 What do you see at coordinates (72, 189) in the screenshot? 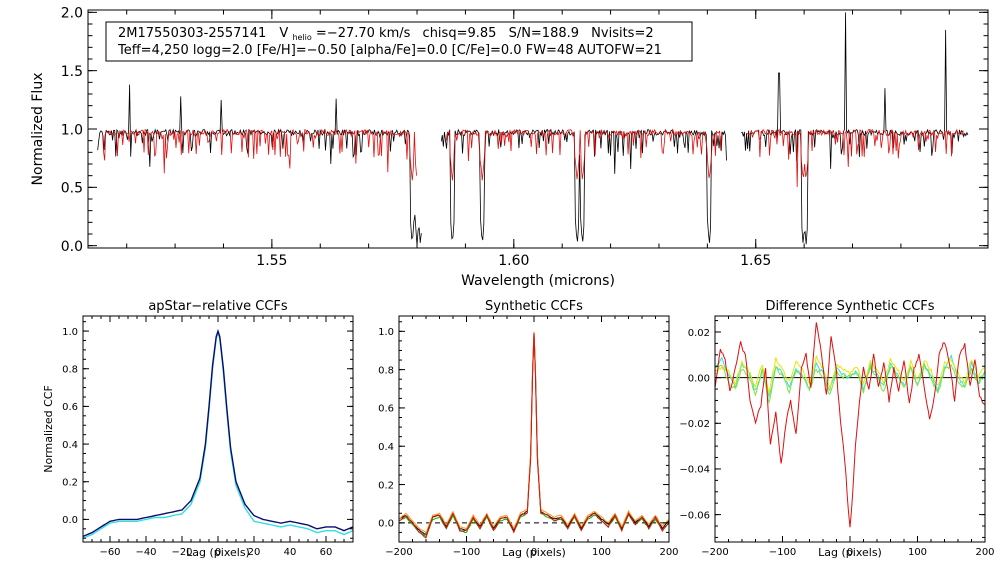
I see `y-tick-label: 0.5` at bounding box center [72, 189].